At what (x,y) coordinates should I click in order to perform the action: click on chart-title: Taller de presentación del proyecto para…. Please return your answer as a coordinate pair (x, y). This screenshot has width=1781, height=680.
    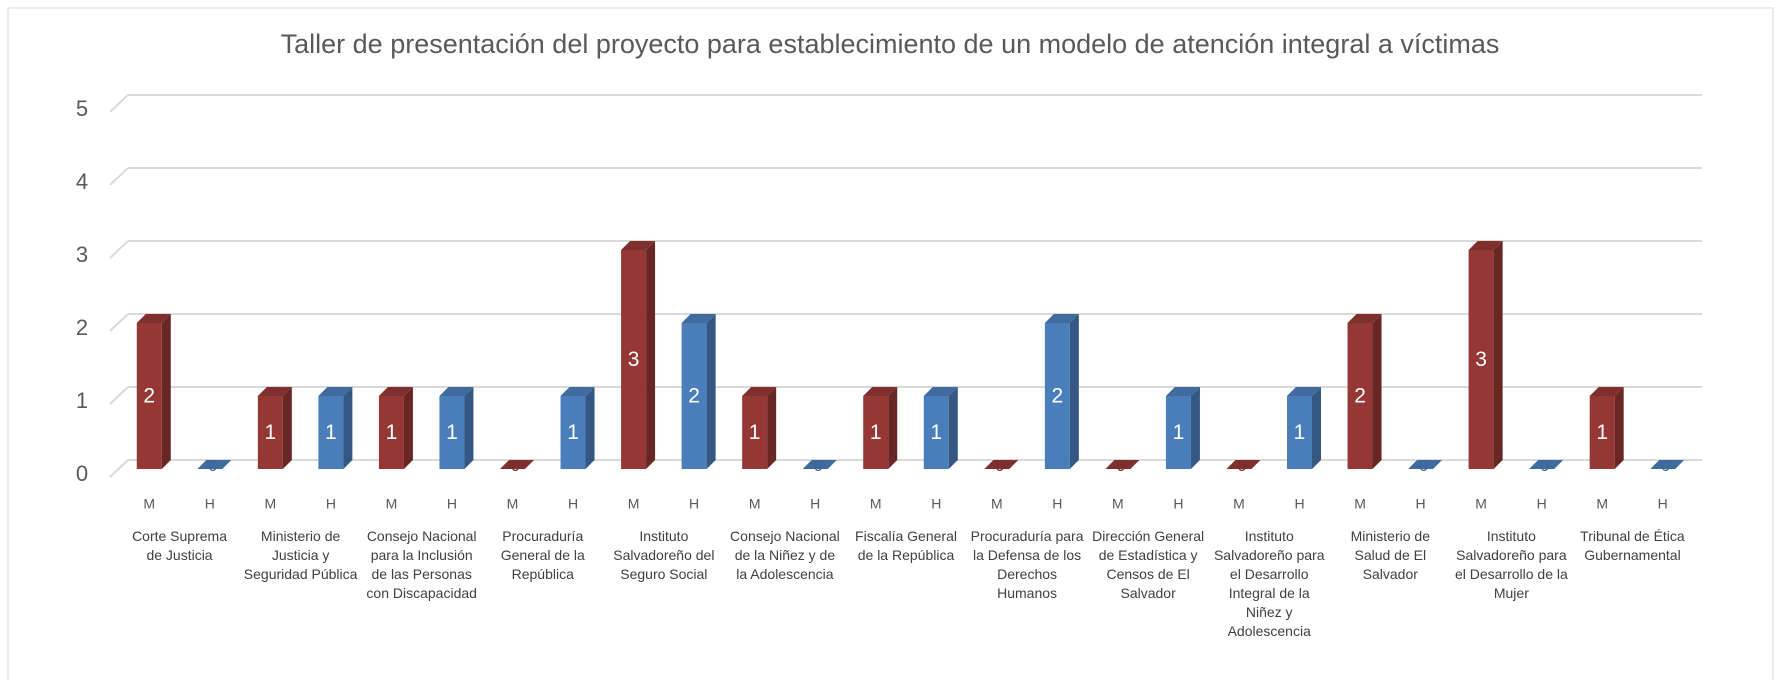
    Looking at the image, I should click on (890, 44).